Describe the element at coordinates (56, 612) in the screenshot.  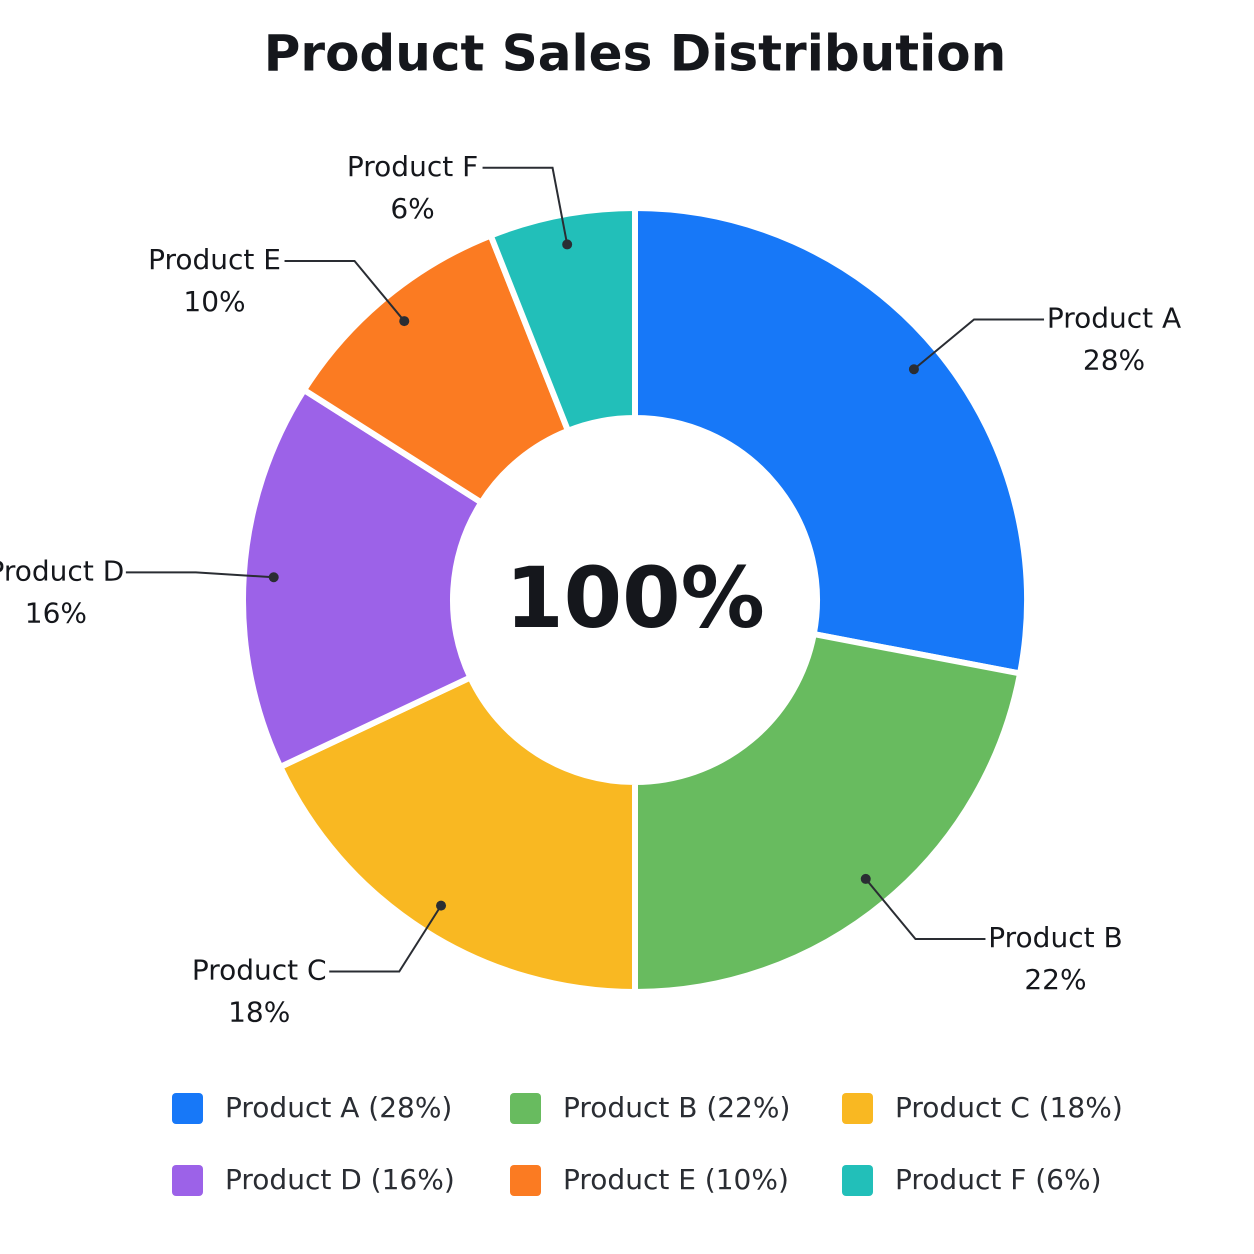
I see `slice-value-label: 16%` at that location.